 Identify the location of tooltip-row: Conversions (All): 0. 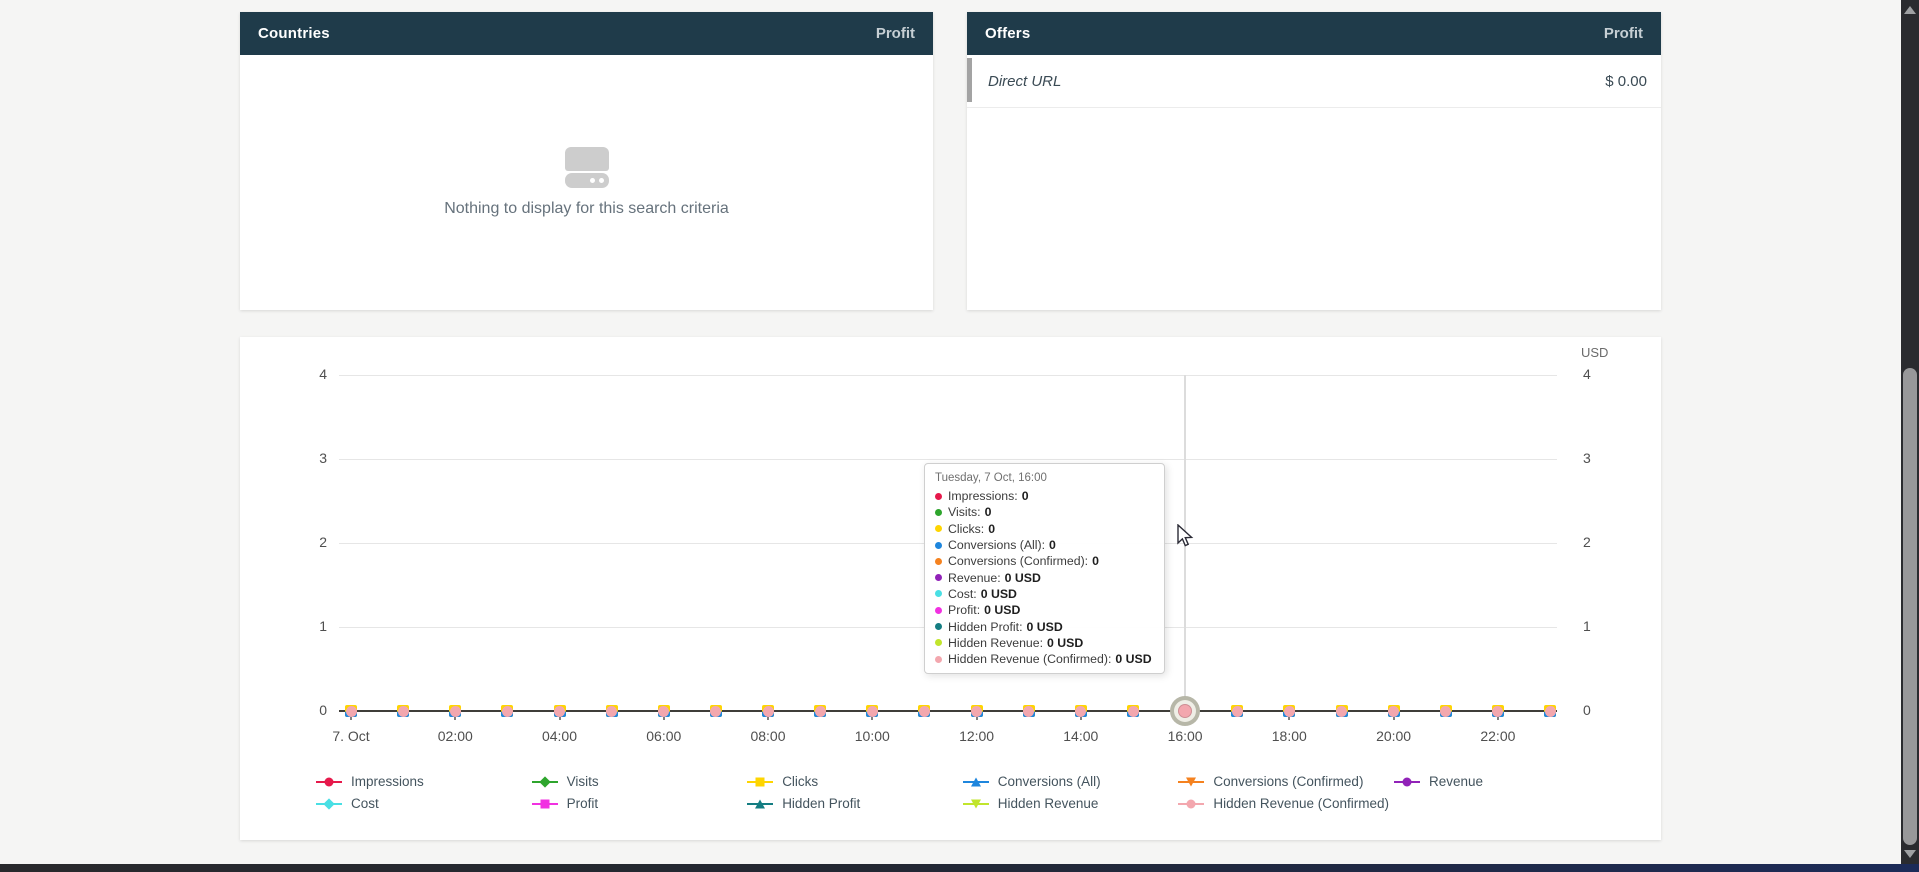
(1044, 545).